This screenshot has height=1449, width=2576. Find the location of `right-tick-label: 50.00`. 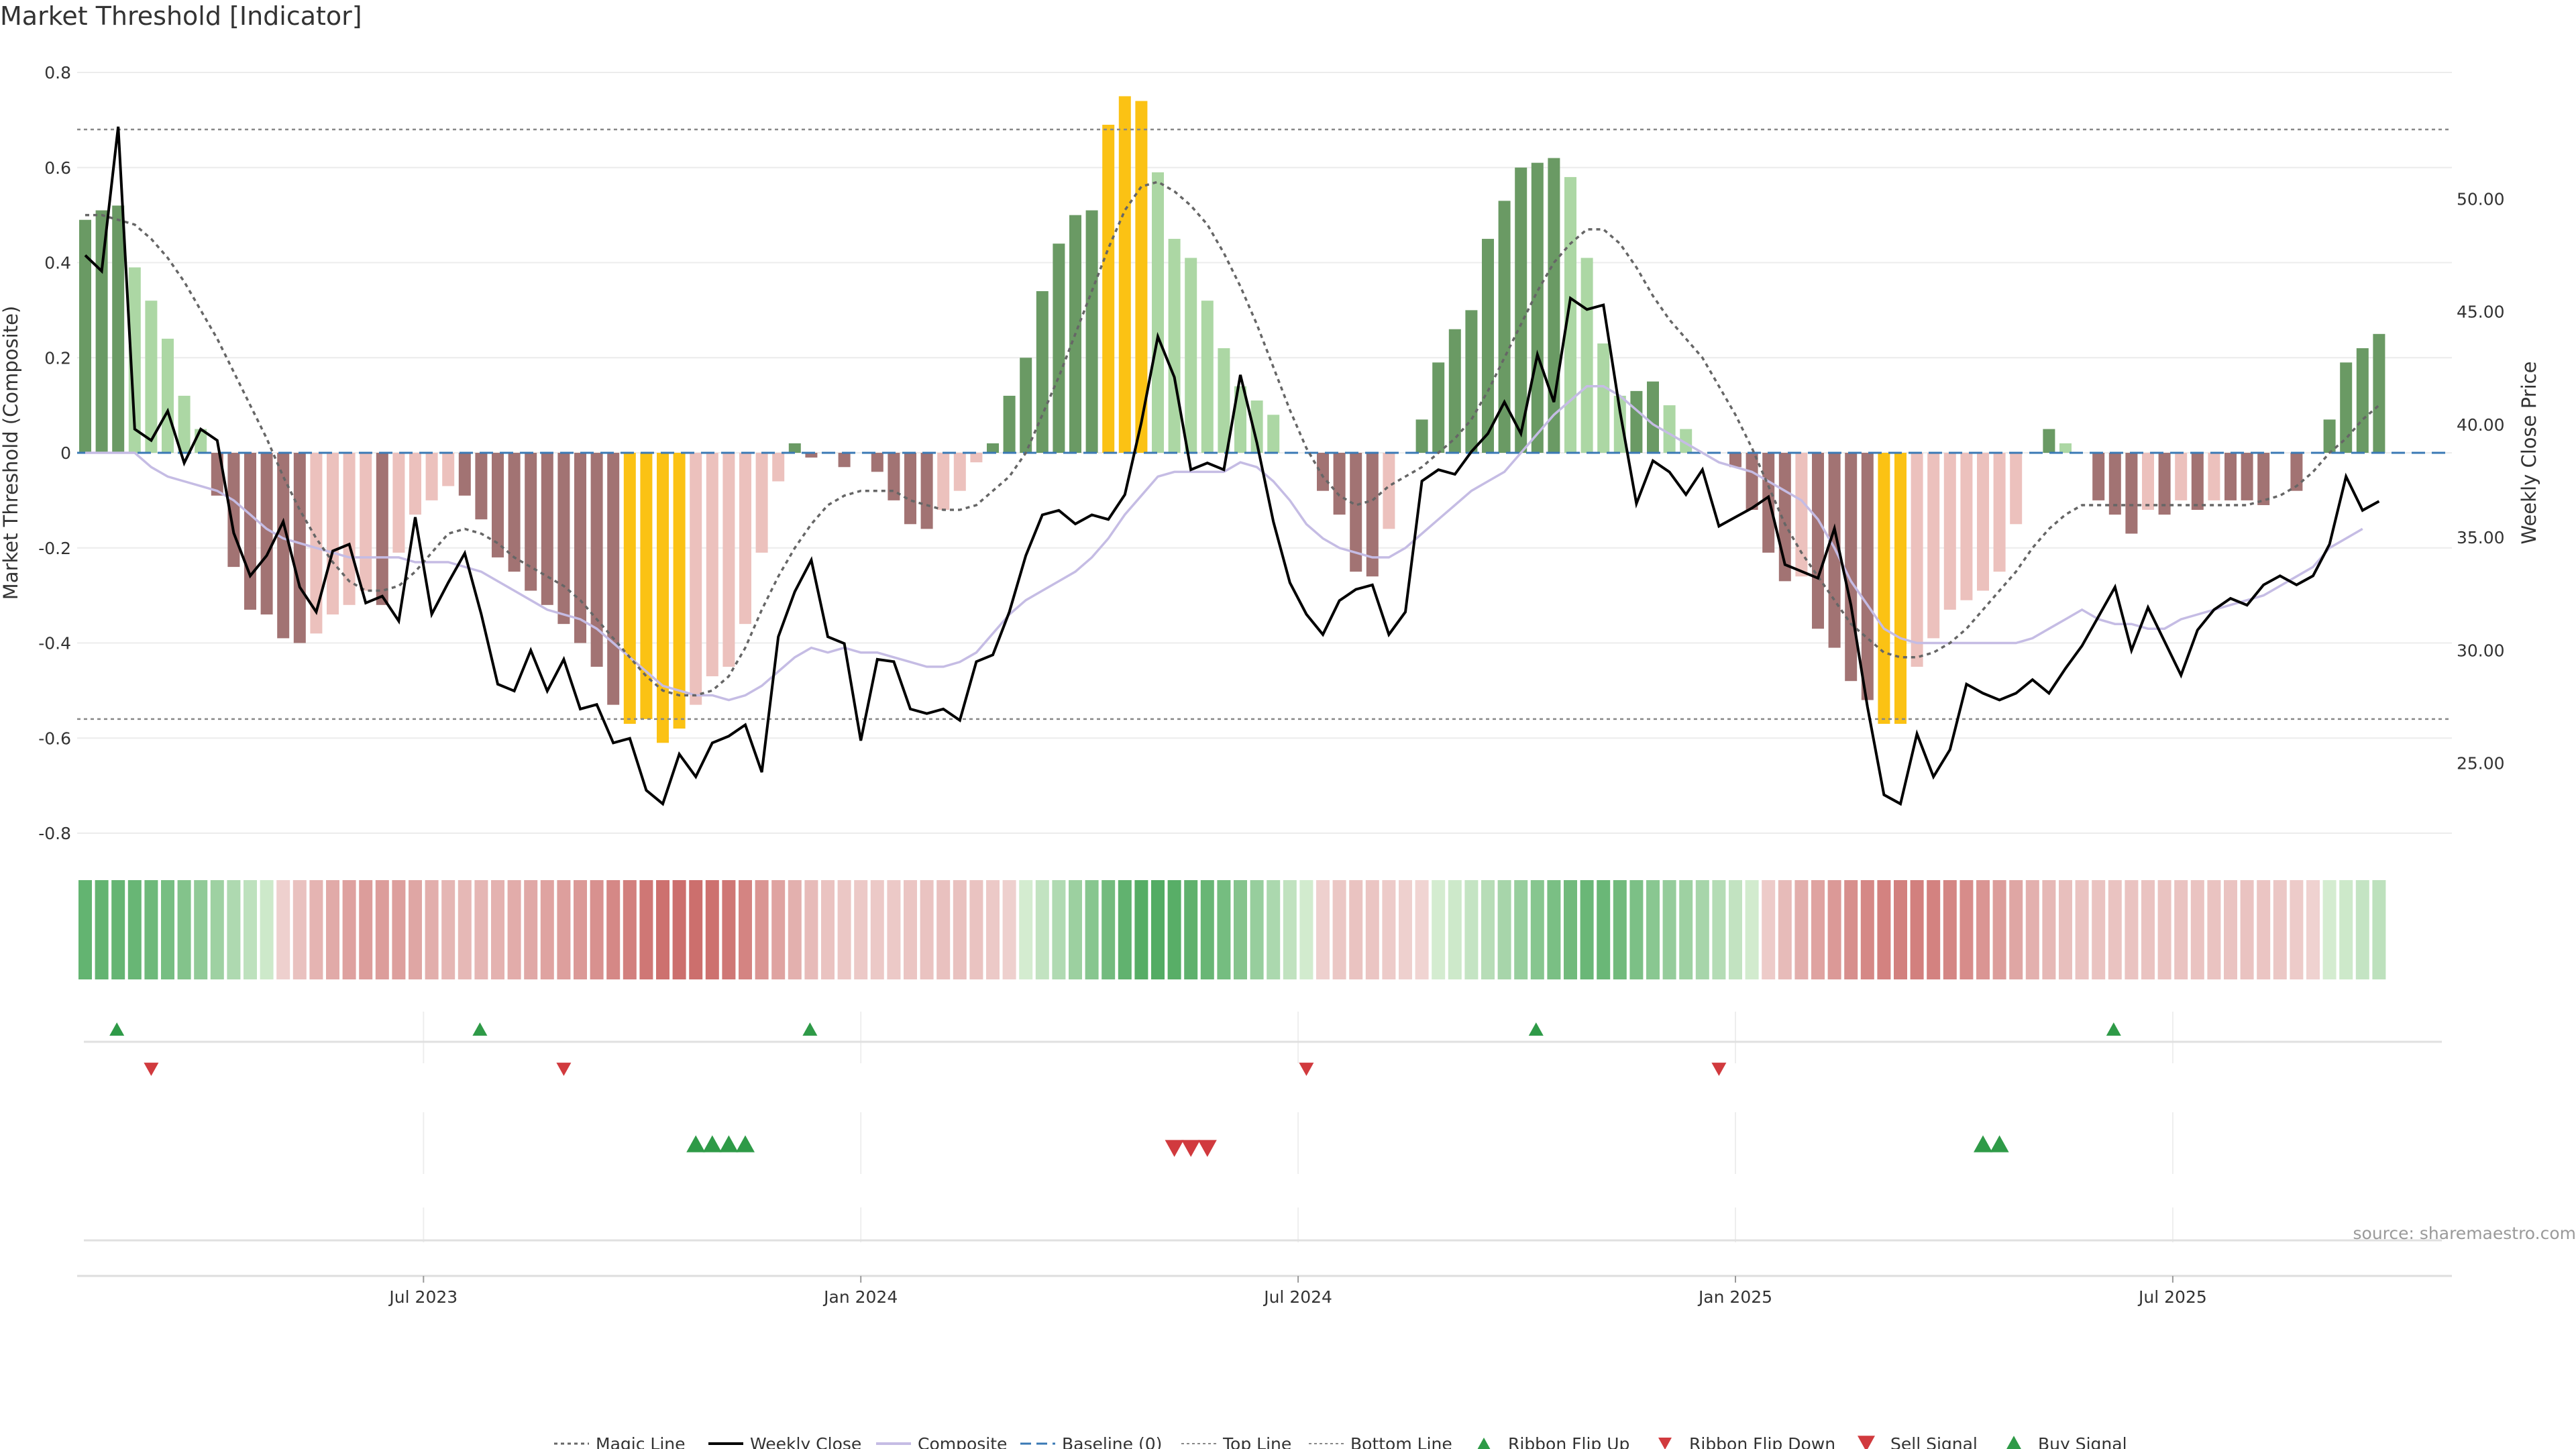

right-tick-label: 50.00 is located at coordinates (2481, 199).